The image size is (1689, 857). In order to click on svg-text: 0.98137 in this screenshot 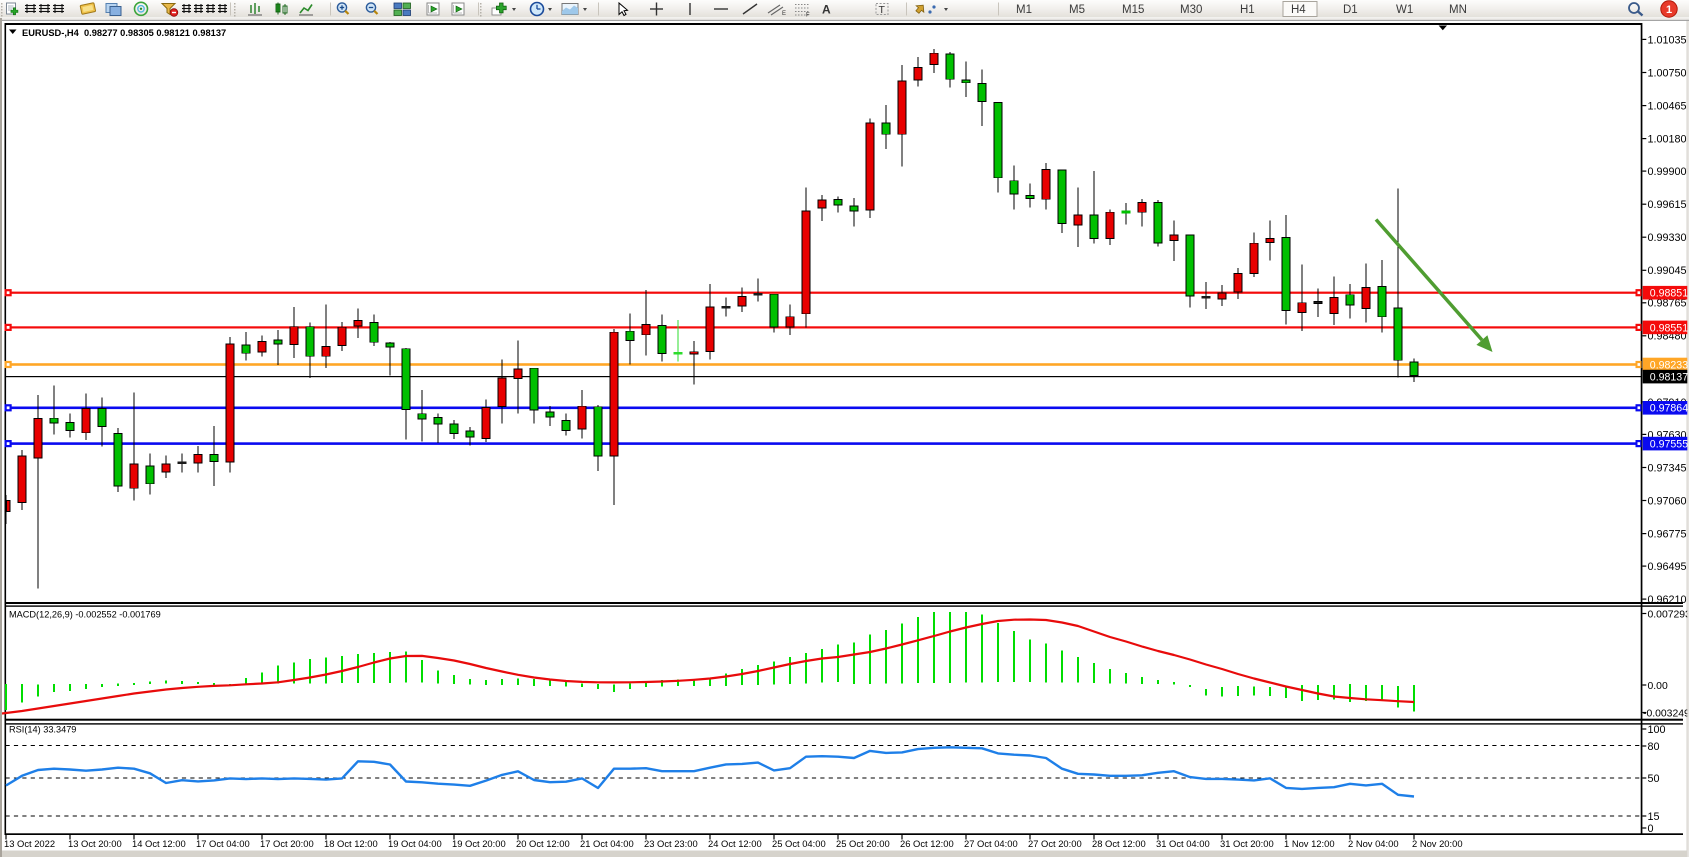, I will do `click(1669, 378)`.